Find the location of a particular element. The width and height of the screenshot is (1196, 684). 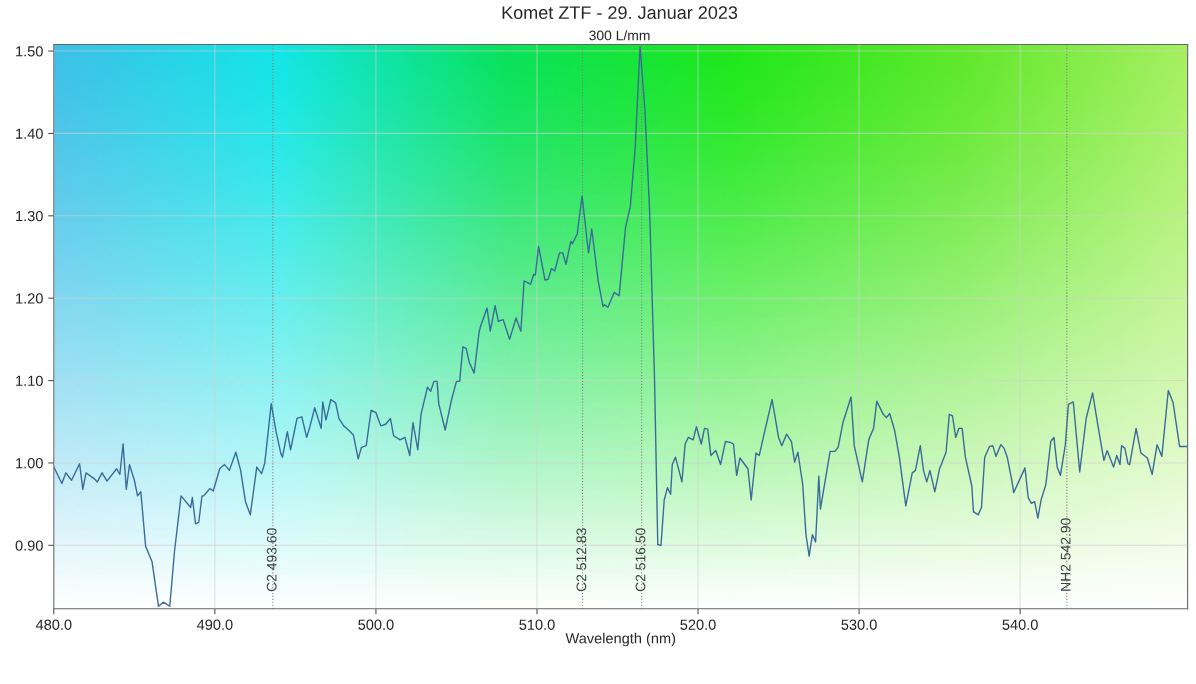

y-tick-label: 1.30 is located at coordinates (29, 216).